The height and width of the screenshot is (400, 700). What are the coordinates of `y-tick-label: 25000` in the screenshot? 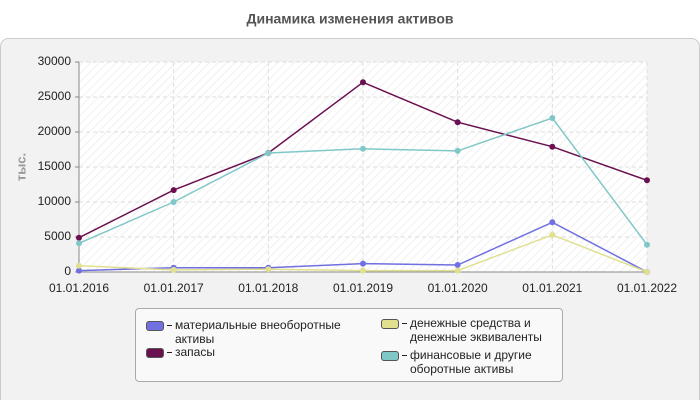 It's located at (55, 96).